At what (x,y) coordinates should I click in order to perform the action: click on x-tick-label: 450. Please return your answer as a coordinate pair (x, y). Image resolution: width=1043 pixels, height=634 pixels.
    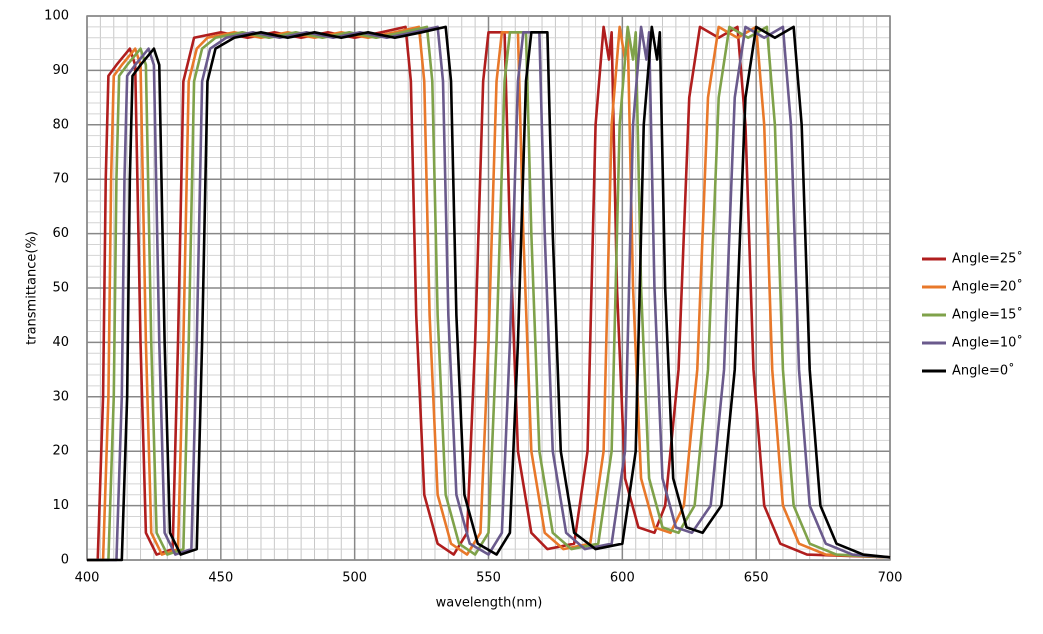
    Looking at the image, I should click on (220, 578).